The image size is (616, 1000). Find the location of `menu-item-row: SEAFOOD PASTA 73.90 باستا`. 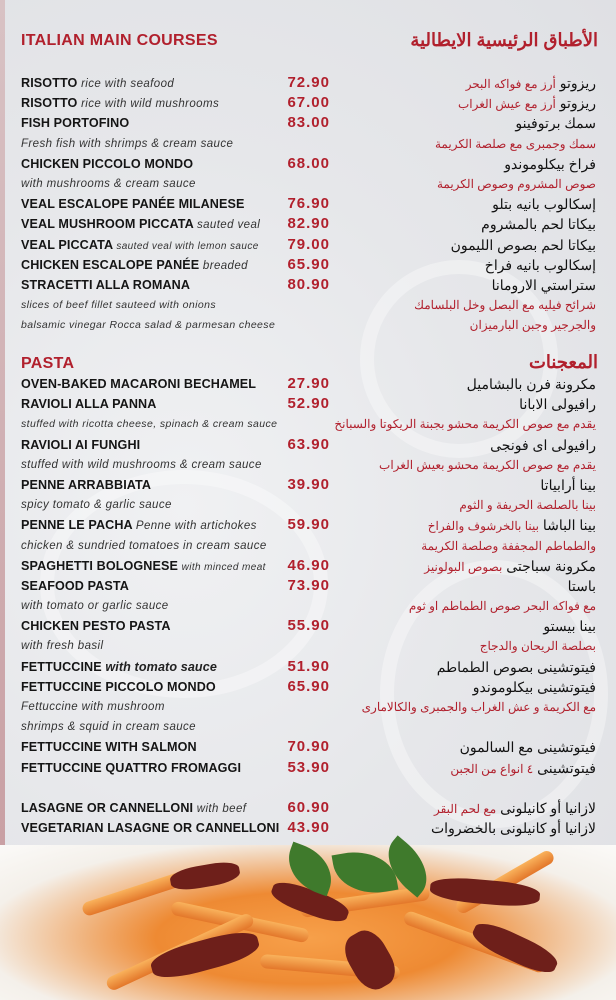

menu-item-row: SEAFOOD PASTA 73.90 باستا is located at coordinates (308, 586).